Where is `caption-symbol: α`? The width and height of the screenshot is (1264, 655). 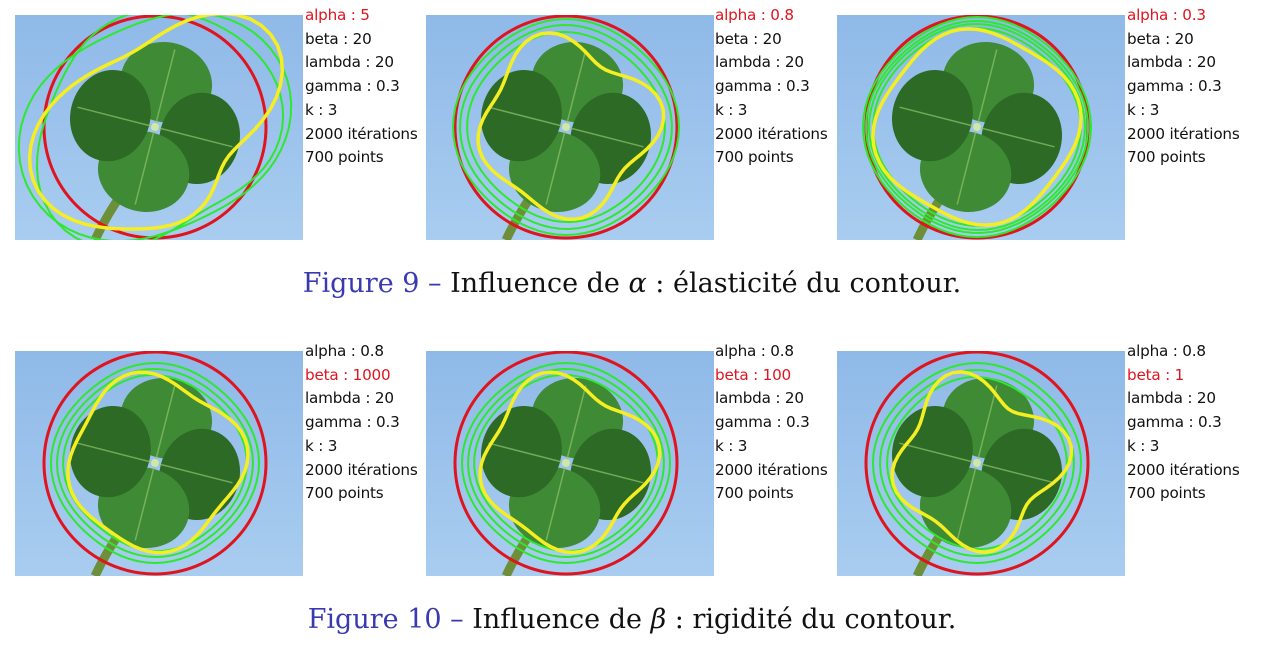
caption-symbol: α is located at coordinates (637, 283).